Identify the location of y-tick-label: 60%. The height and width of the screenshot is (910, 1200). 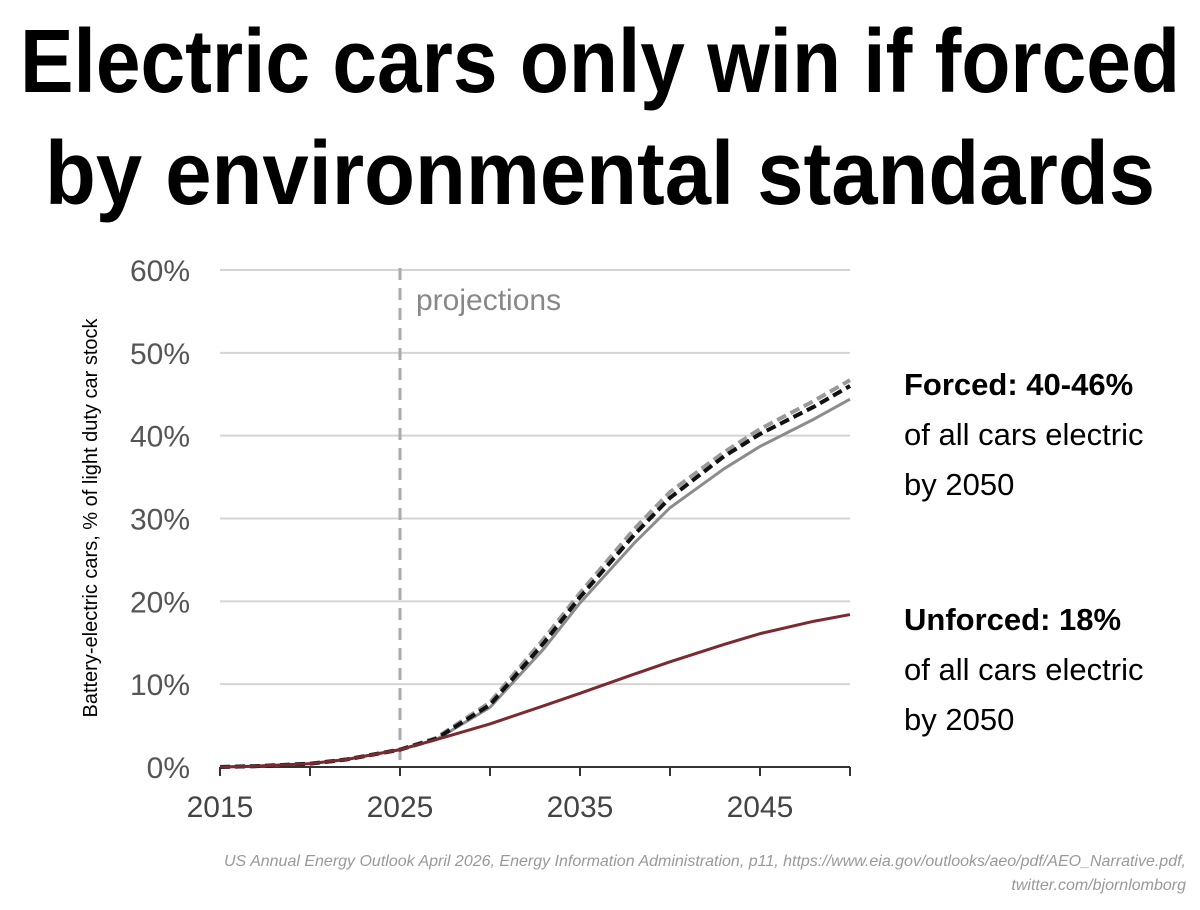
(160, 271).